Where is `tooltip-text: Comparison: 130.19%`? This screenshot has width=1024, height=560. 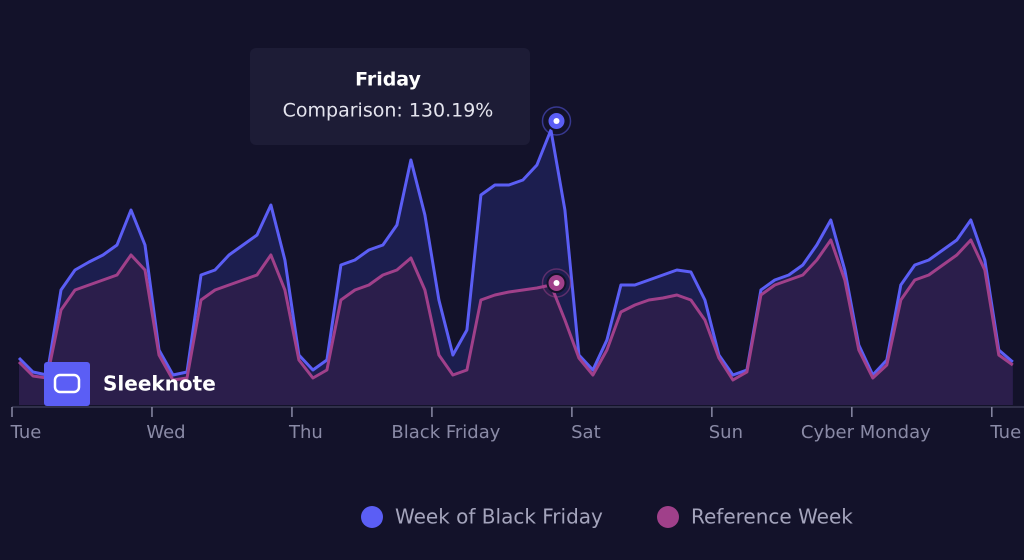
tooltip-text: Comparison: 130.19% is located at coordinates (388, 111).